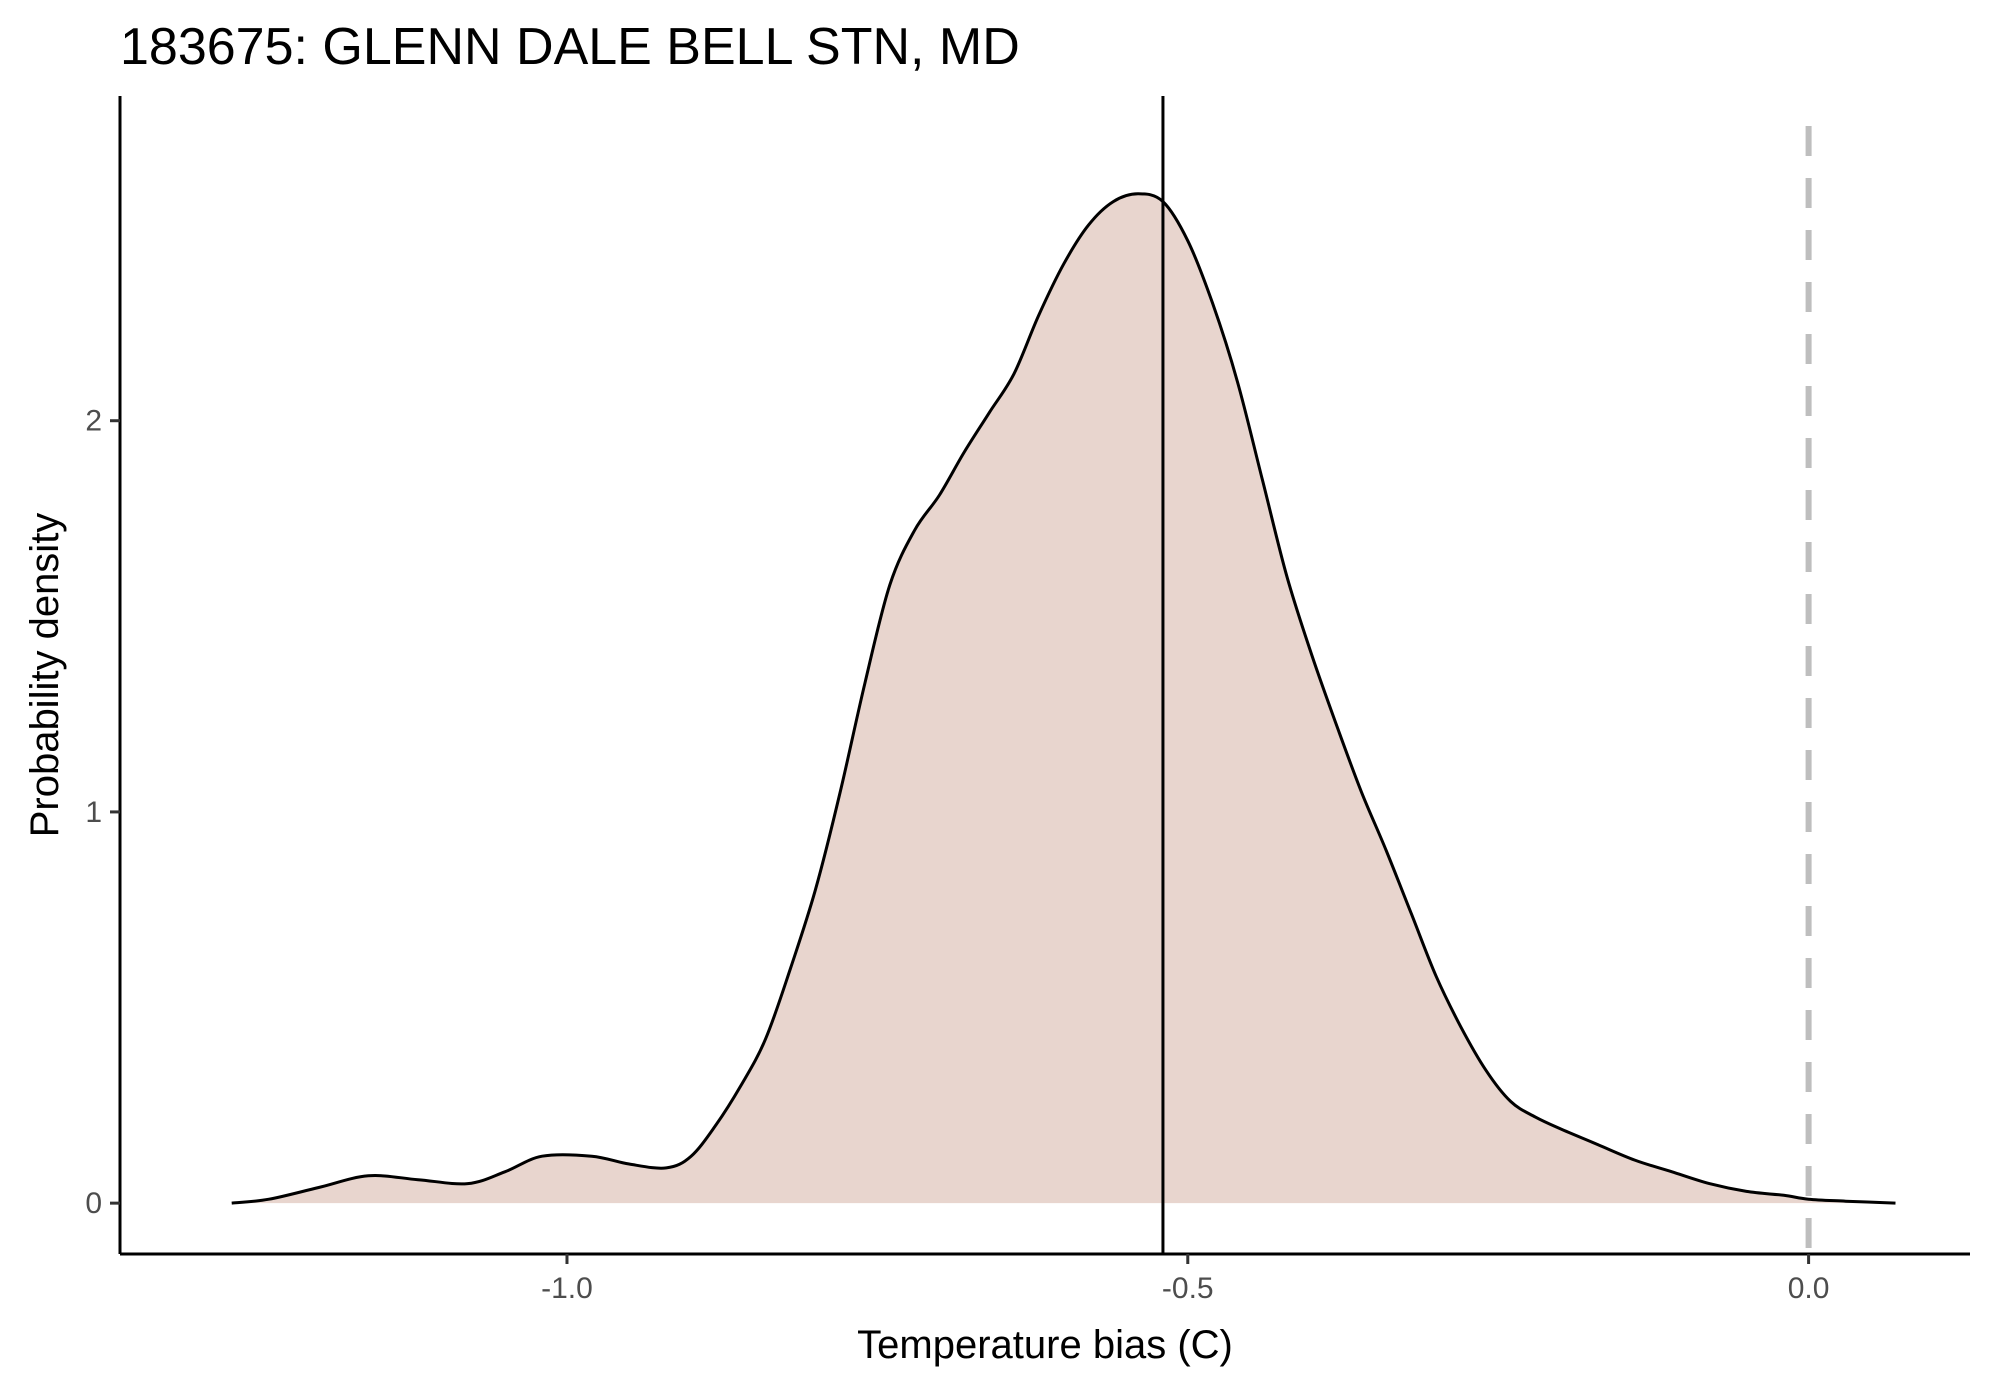 The width and height of the screenshot is (1990, 1384). I want to click on x-axis-ticks: -1.0 -0.5 0.0, so click(1185, 1279).